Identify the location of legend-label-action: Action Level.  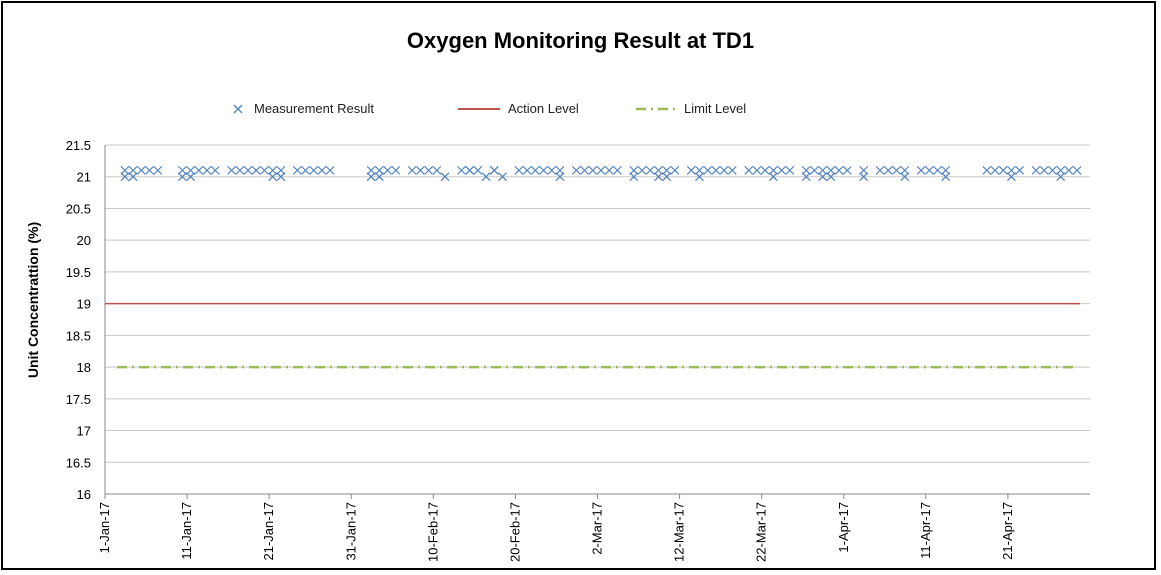
(543, 108).